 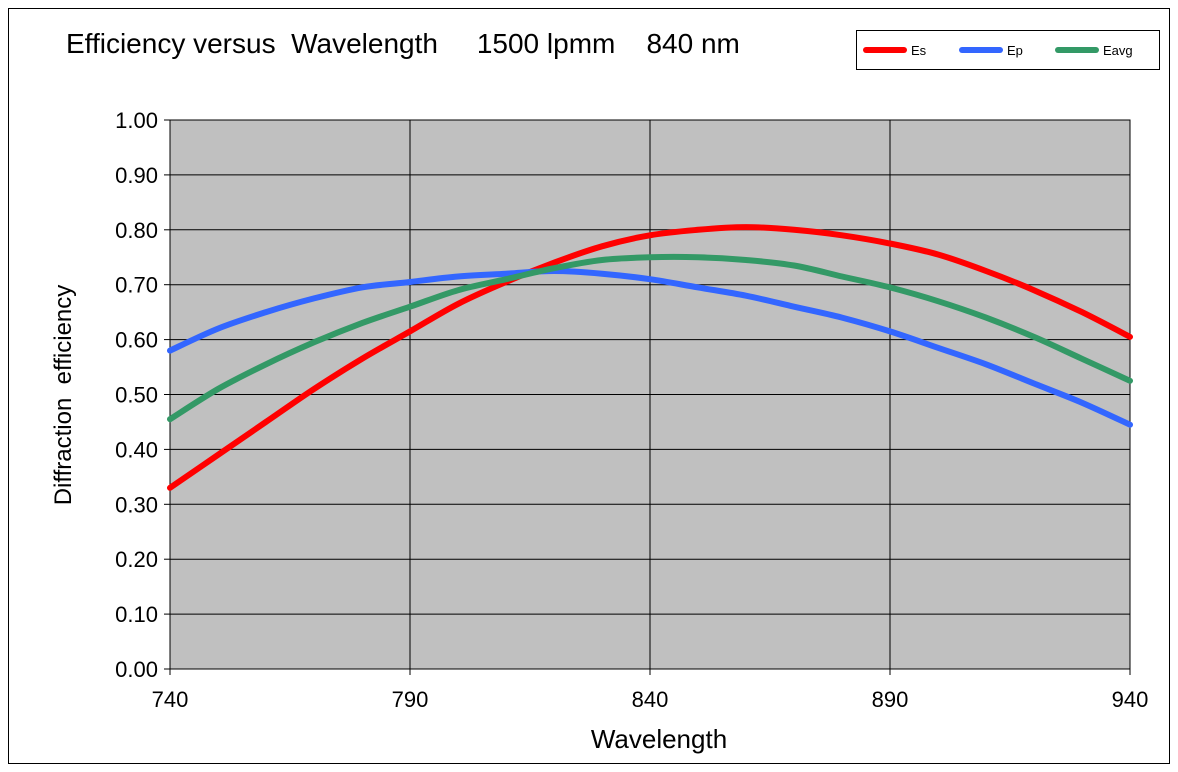 I want to click on legend-label-es: Es, so click(x=919, y=50).